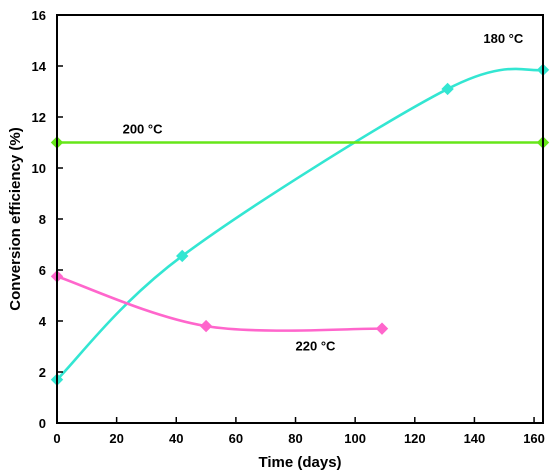 This screenshot has width=550, height=476. What do you see at coordinates (219, 302) in the screenshot?
I see `series-220c` at bounding box center [219, 302].